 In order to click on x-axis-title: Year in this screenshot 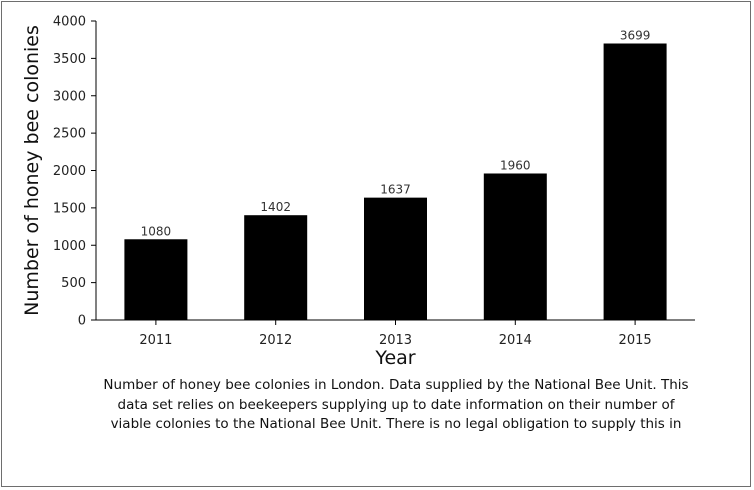, I will do `click(394, 358)`.